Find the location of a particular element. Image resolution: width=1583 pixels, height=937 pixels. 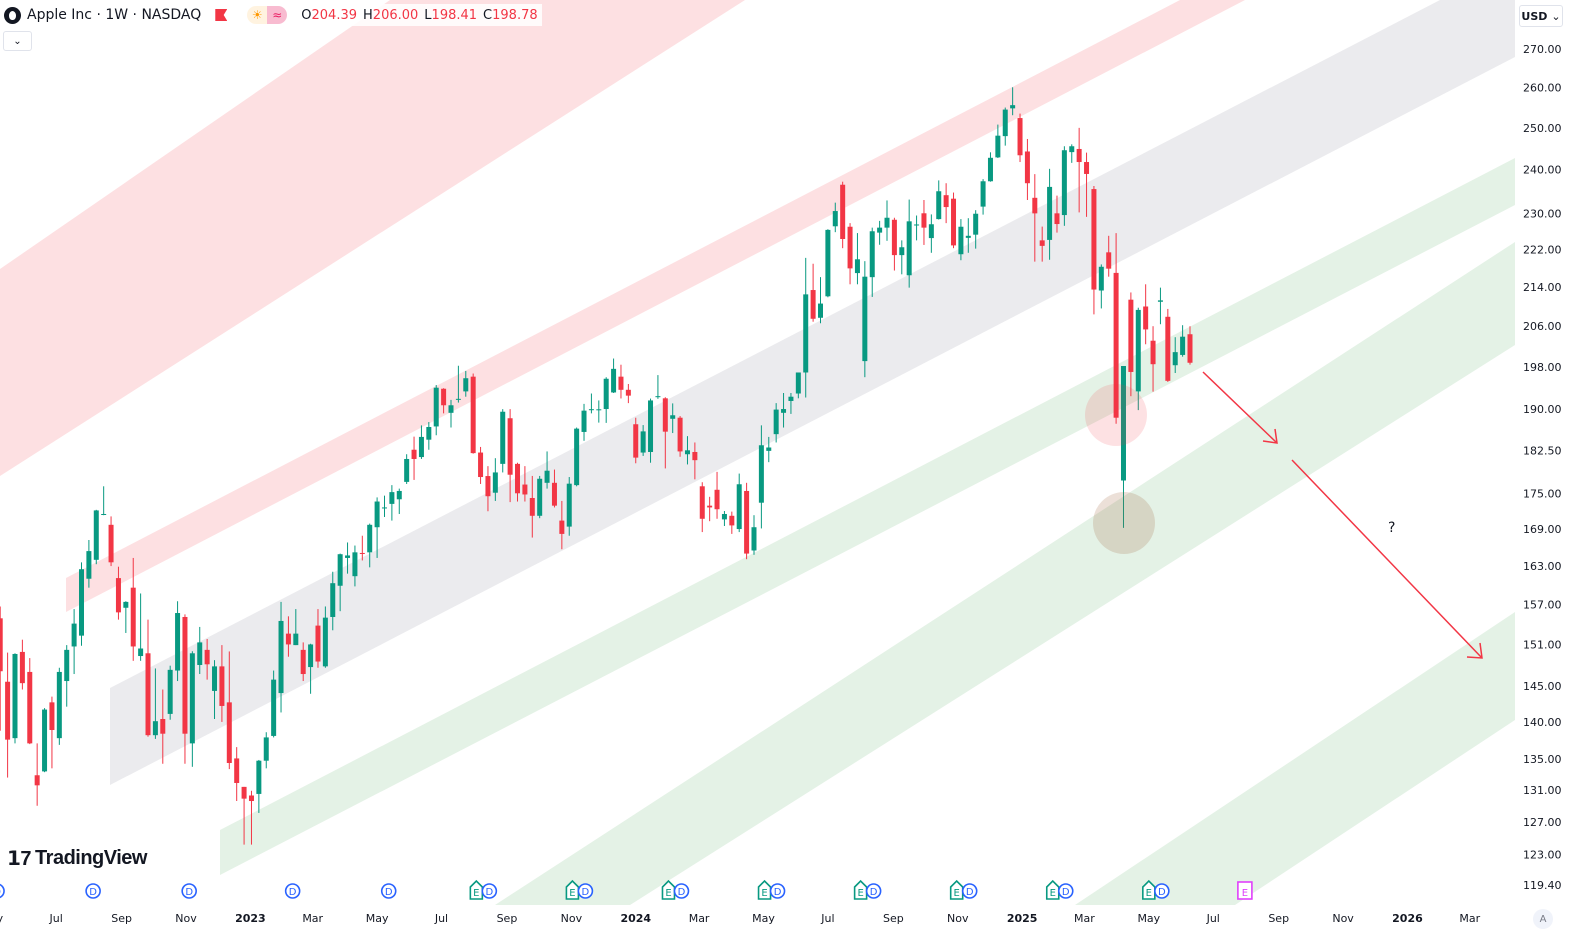

currency-button: USD ⌄ is located at coordinates (1541, 16).